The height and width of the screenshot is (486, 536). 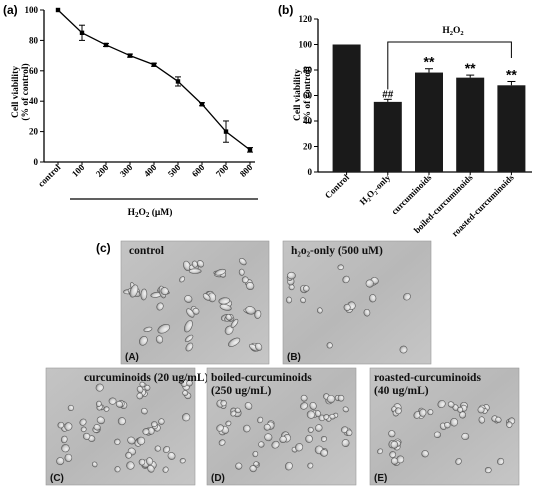 I want to click on micrograph-2: h₂o₂-only (500 uM) (B), so click(x=357, y=302).